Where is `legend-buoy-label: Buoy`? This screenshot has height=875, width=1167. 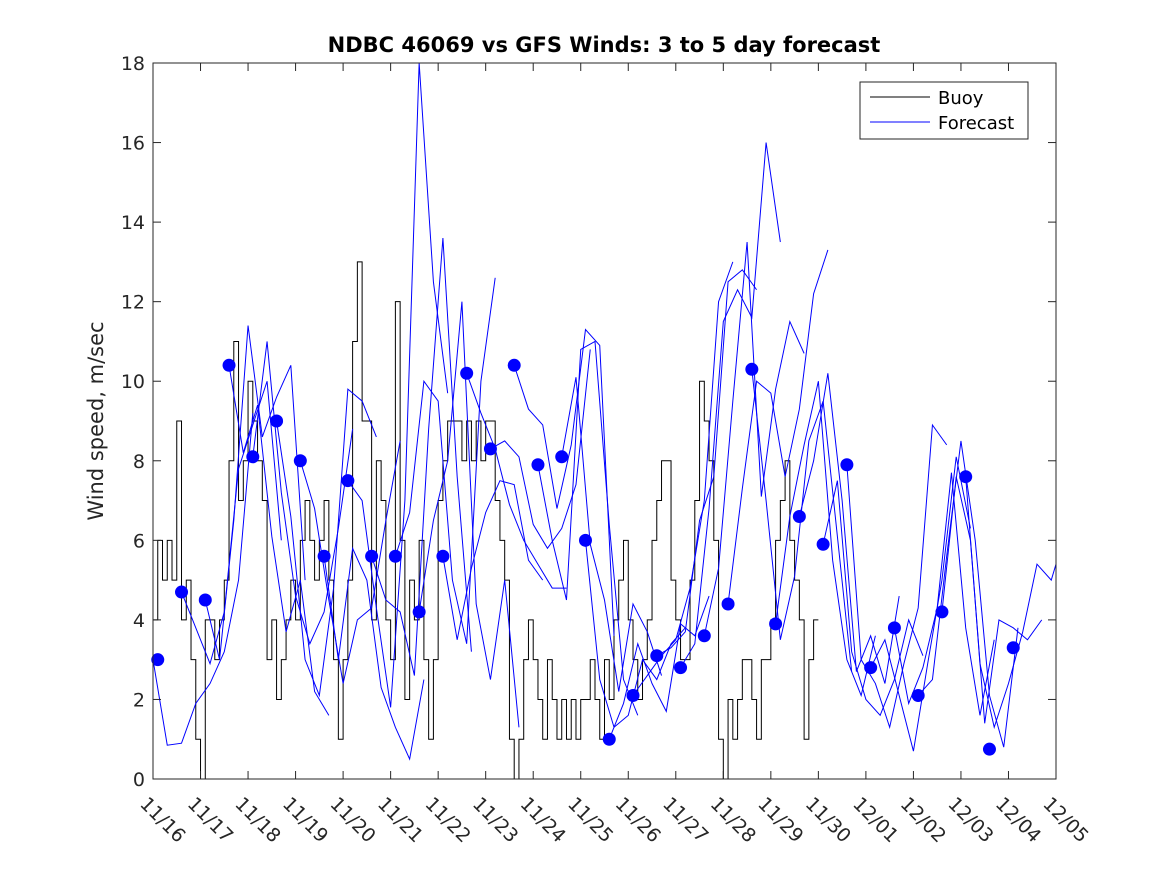
legend-buoy-label: Buoy is located at coordinates (961, 98).